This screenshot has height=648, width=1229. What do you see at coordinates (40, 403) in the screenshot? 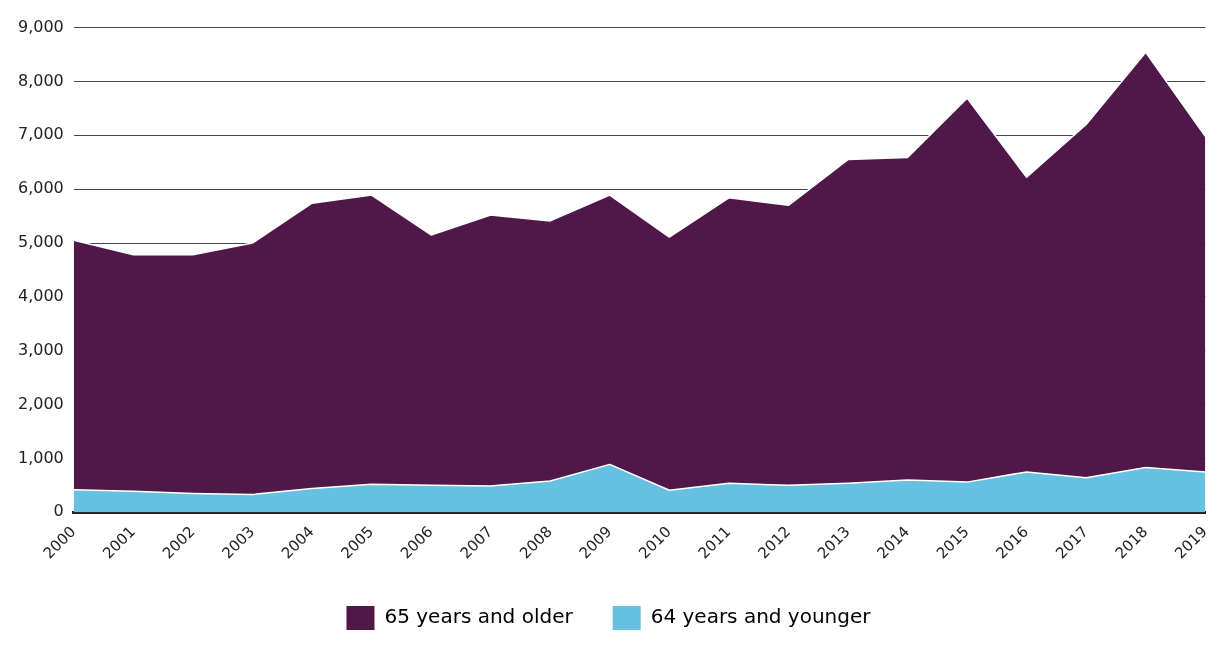
I see `y-tick-label: 2,000` at bounding box center [40, 403].